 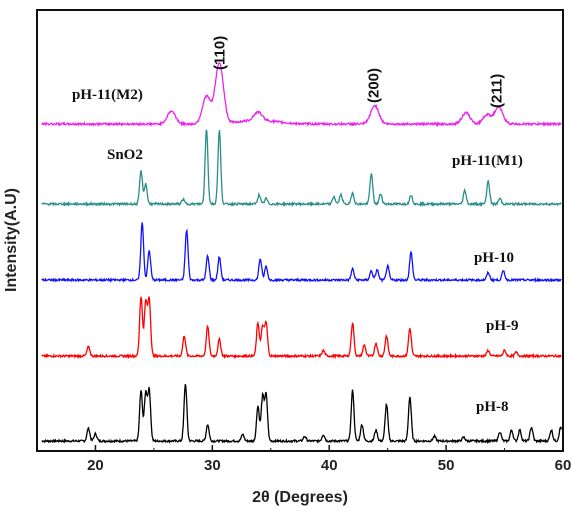 I want to click on annotation-sno2: SnO2, so click(x=125, y=155).